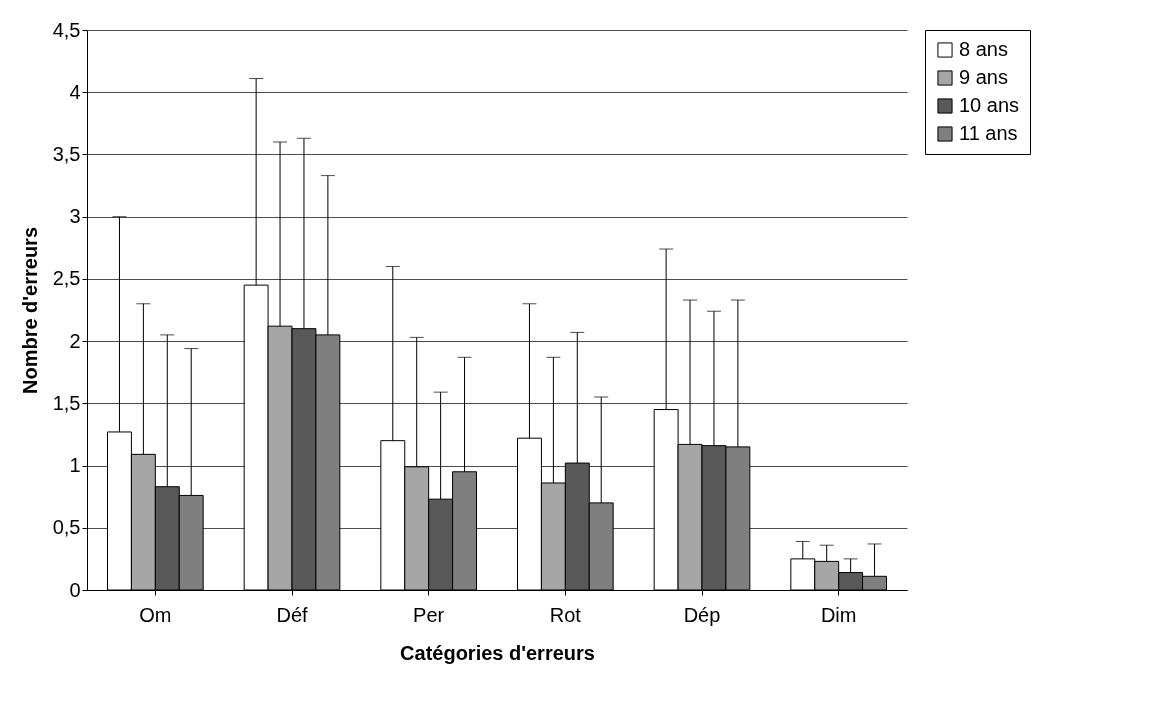 The image size is (1156, 724). What do you see at coordinates (988, 133) in the screenshot?
I see `legend-label: 11 ans` at bounding box center [988, 133].